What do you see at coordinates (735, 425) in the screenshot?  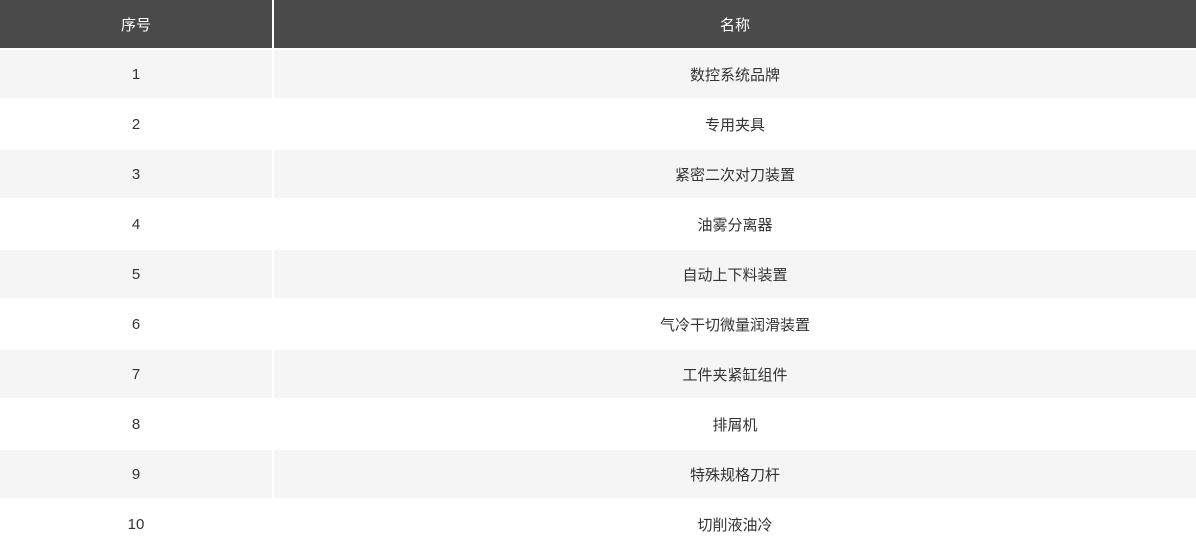 I see `cell-name: 排屑机` at bounding box center [735, 425].